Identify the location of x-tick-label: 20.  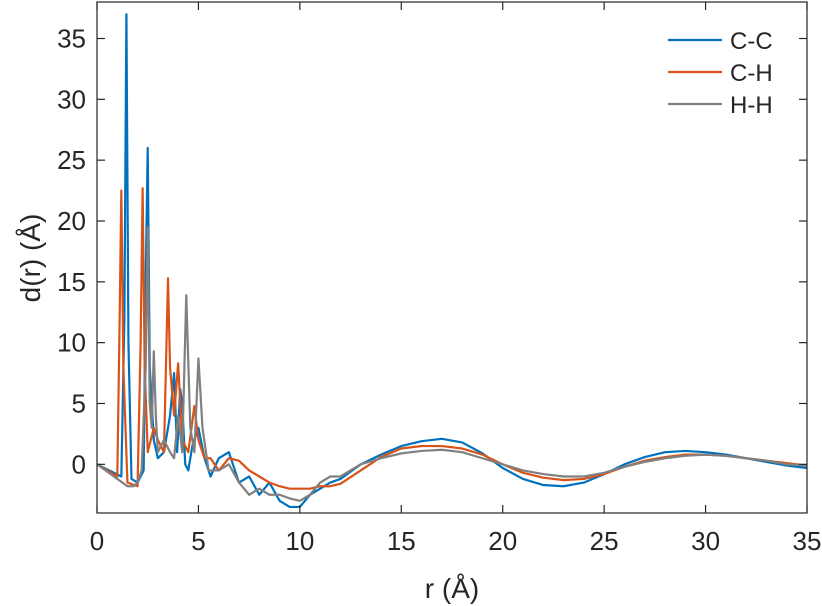
(502, 541).